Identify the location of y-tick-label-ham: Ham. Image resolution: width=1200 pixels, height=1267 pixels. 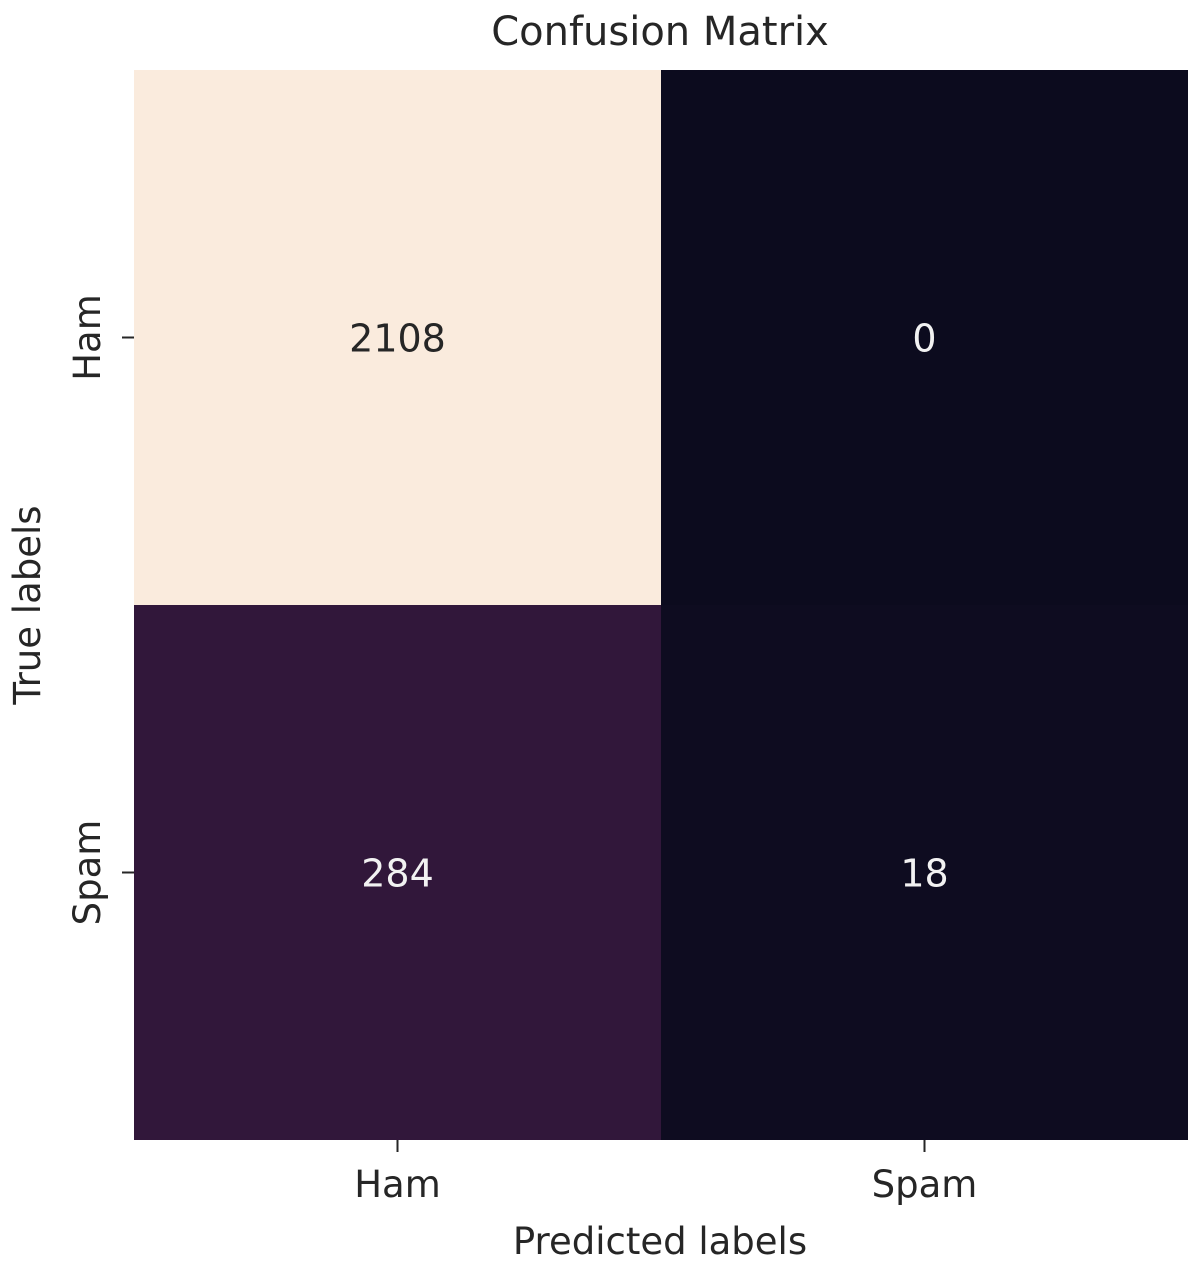
(87, 337).